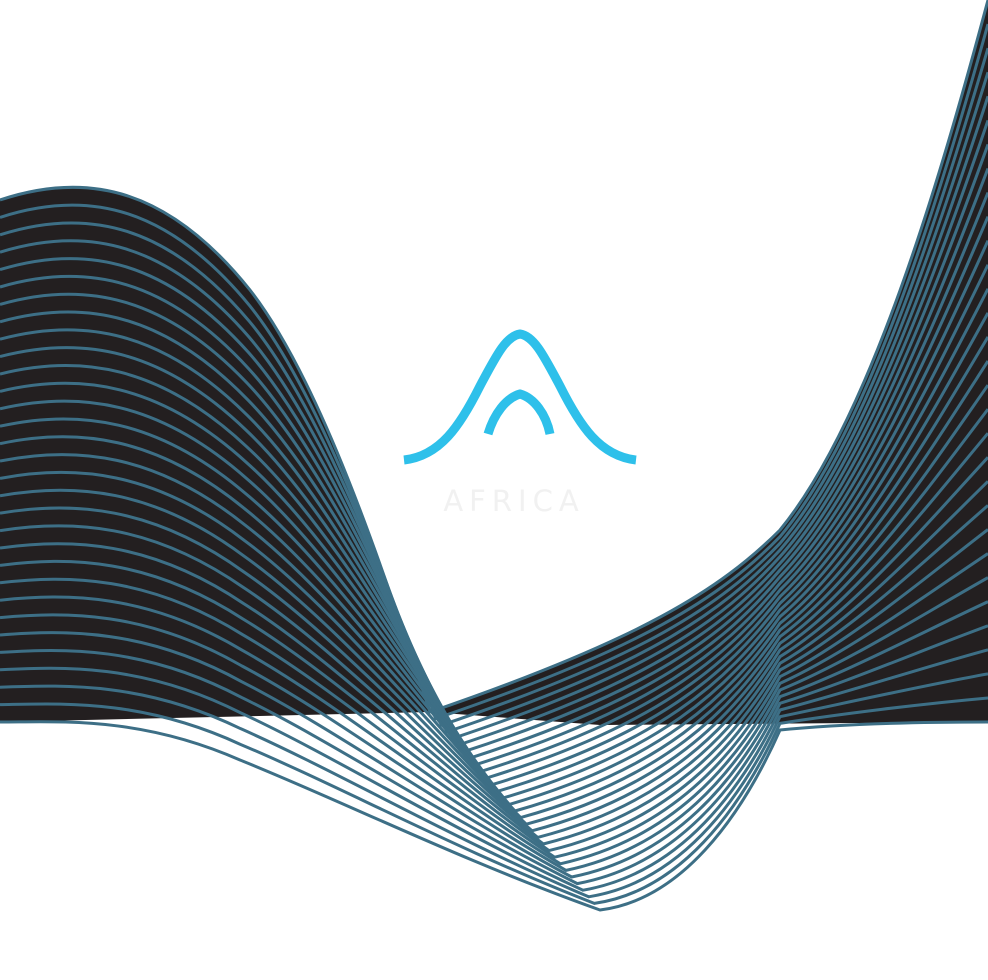  I want to click on logo-text: AFRICA, so click(514, 501).